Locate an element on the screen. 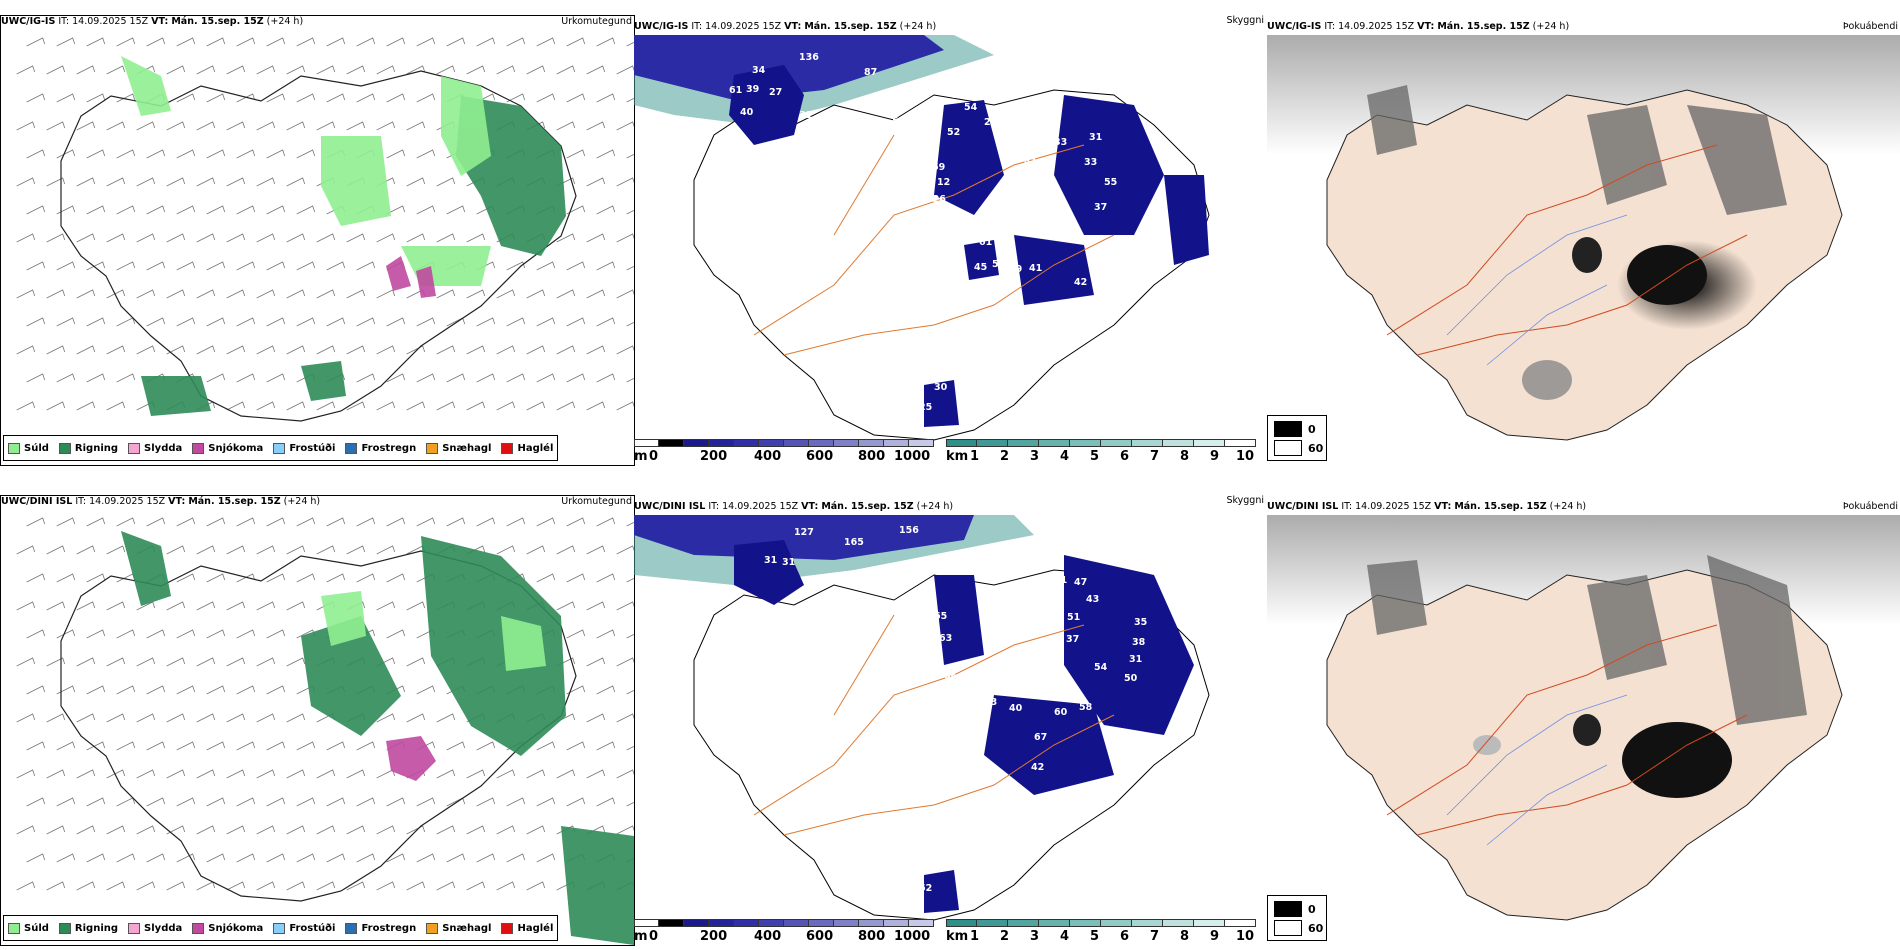 The width and height of the screenshot is (1900, 950). legend-item-haglel: Haglél is located at coordinates (527, 928).